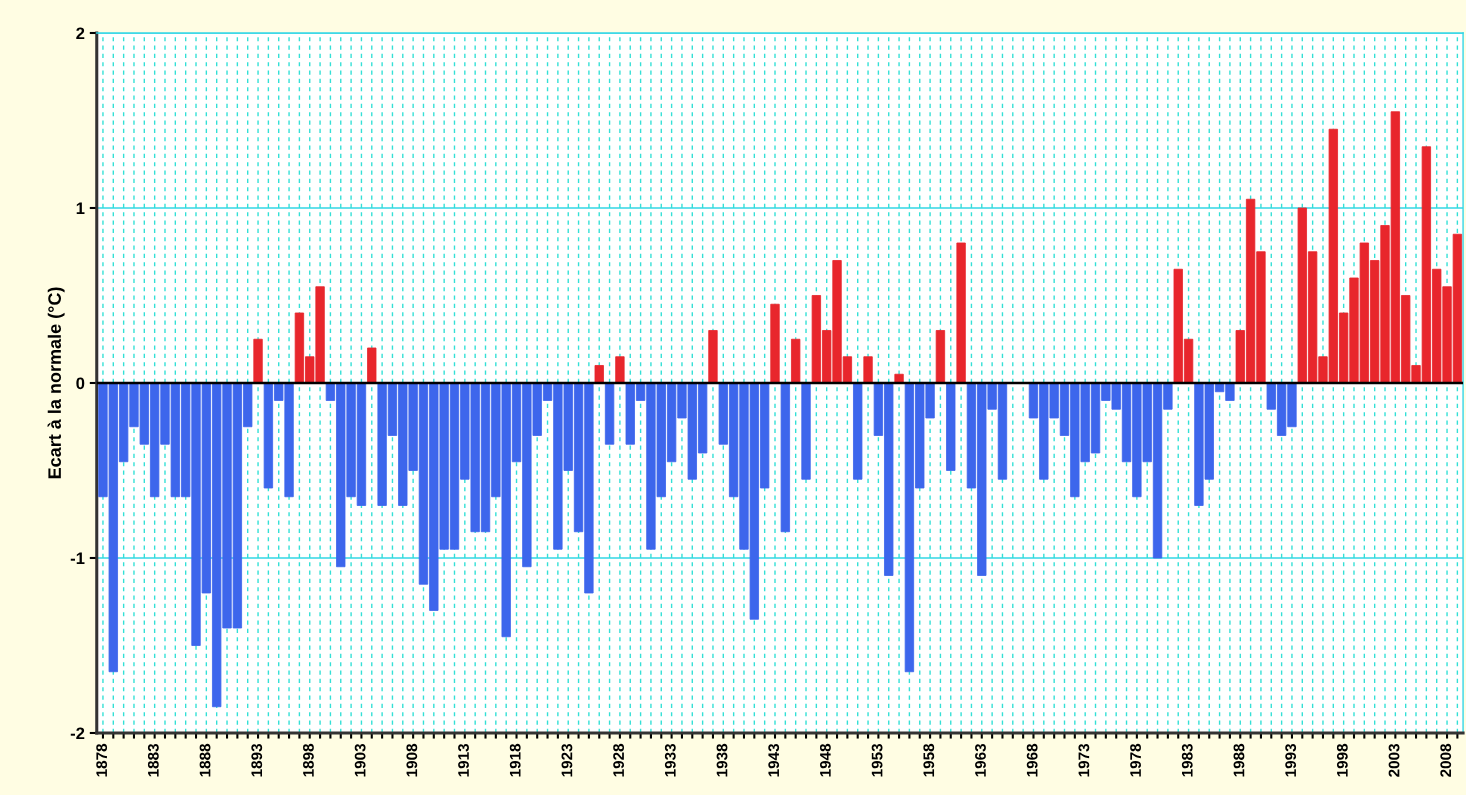 The image size is (1466, 795). What do you see at coordinates (80, 208) in the screenshot?
I see `y-tick-label: 1` at bounding box center [80, 208].